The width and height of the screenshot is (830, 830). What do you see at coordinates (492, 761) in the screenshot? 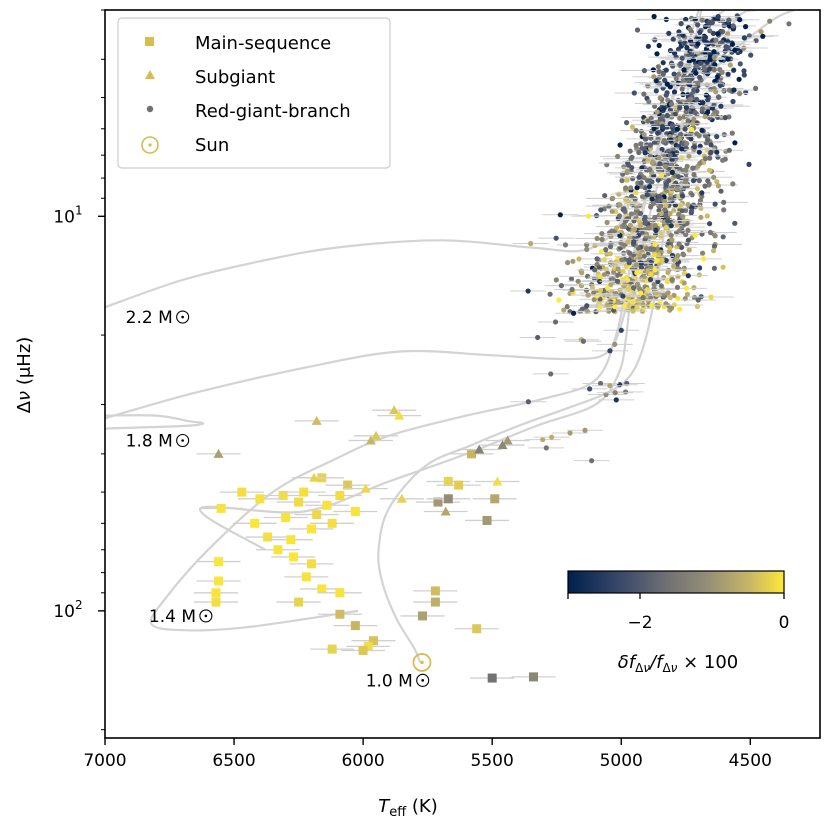
I see `x-tick-label: 5500` at bounding box center [492, 761].